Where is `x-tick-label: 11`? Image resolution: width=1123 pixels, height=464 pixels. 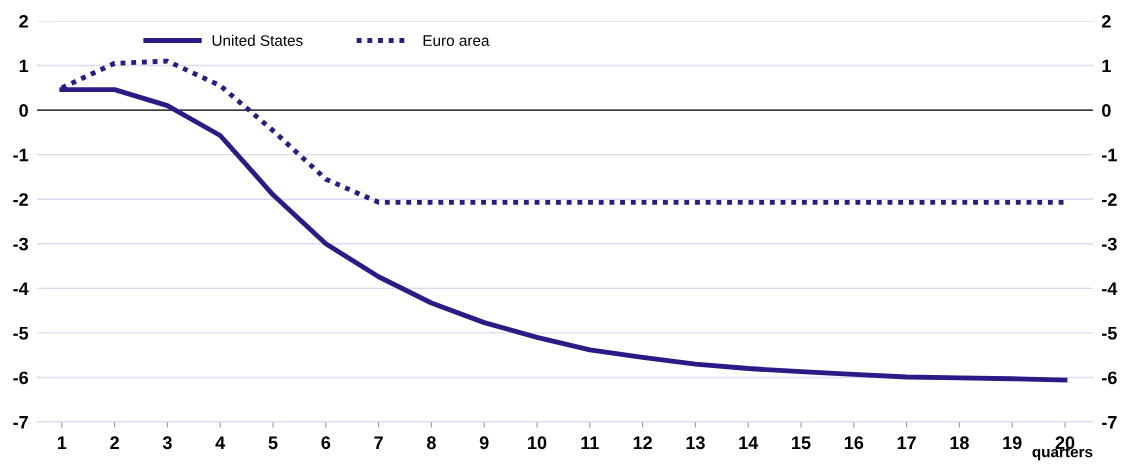 x-tick-label: 11 is located at coordinates (590, 442).